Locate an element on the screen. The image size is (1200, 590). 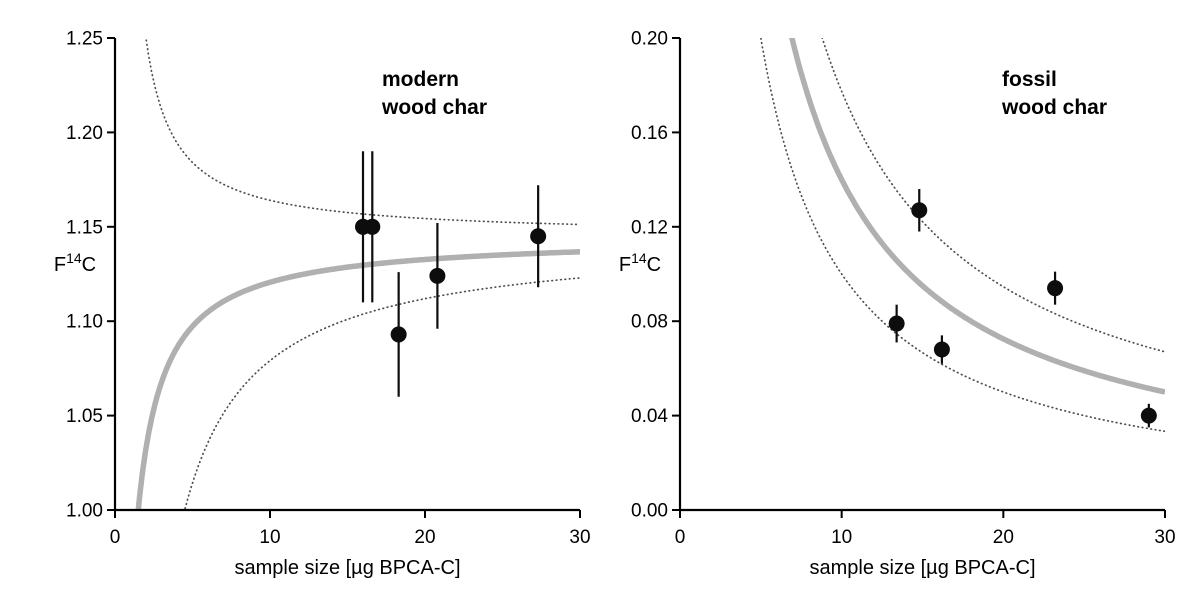
y-tick-label: 0.12 is located at coordinates (649, 227).